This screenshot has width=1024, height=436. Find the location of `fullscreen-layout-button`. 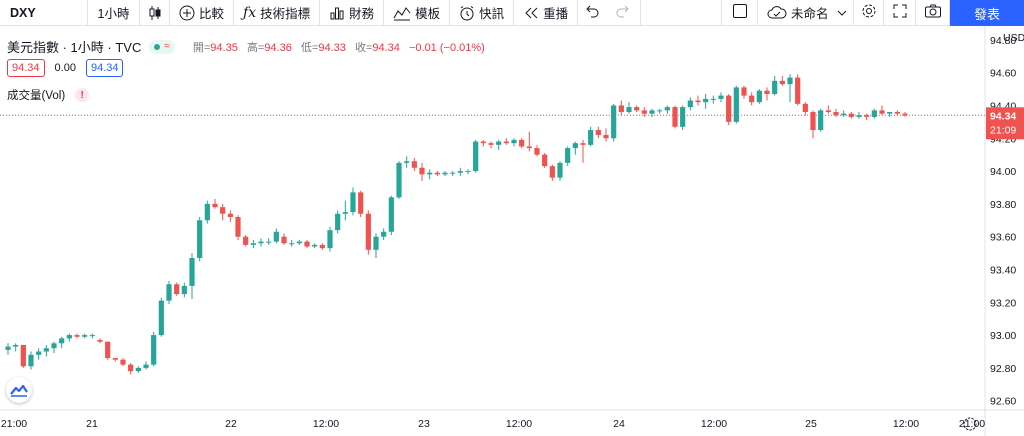

fullscreen-layout-button is located at coordinates (740, 13).